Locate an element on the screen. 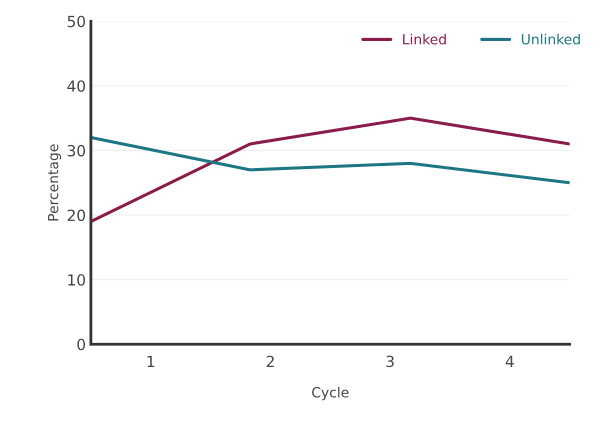 This screenshot has height=425, width=606. y-tick-label: 30 is located at coordinates (77, 150).